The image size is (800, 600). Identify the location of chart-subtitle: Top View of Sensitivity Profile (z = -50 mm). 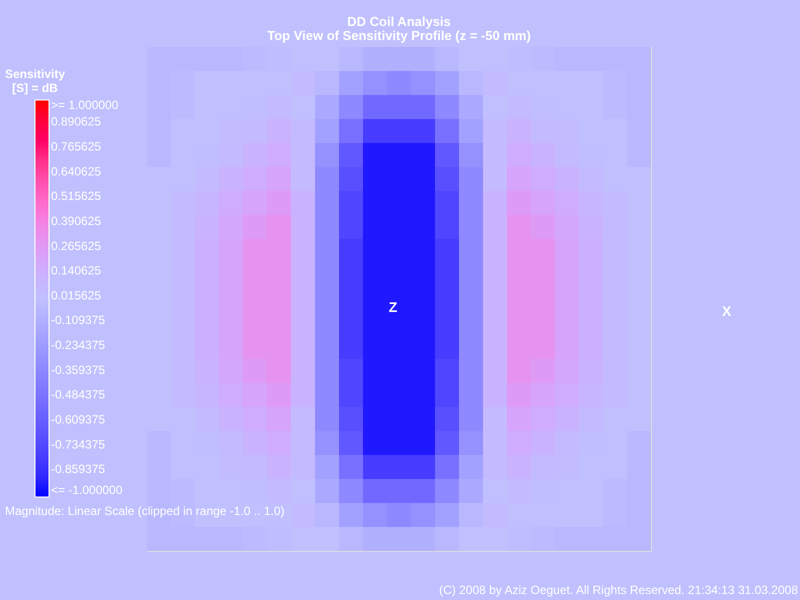
(399, 35).